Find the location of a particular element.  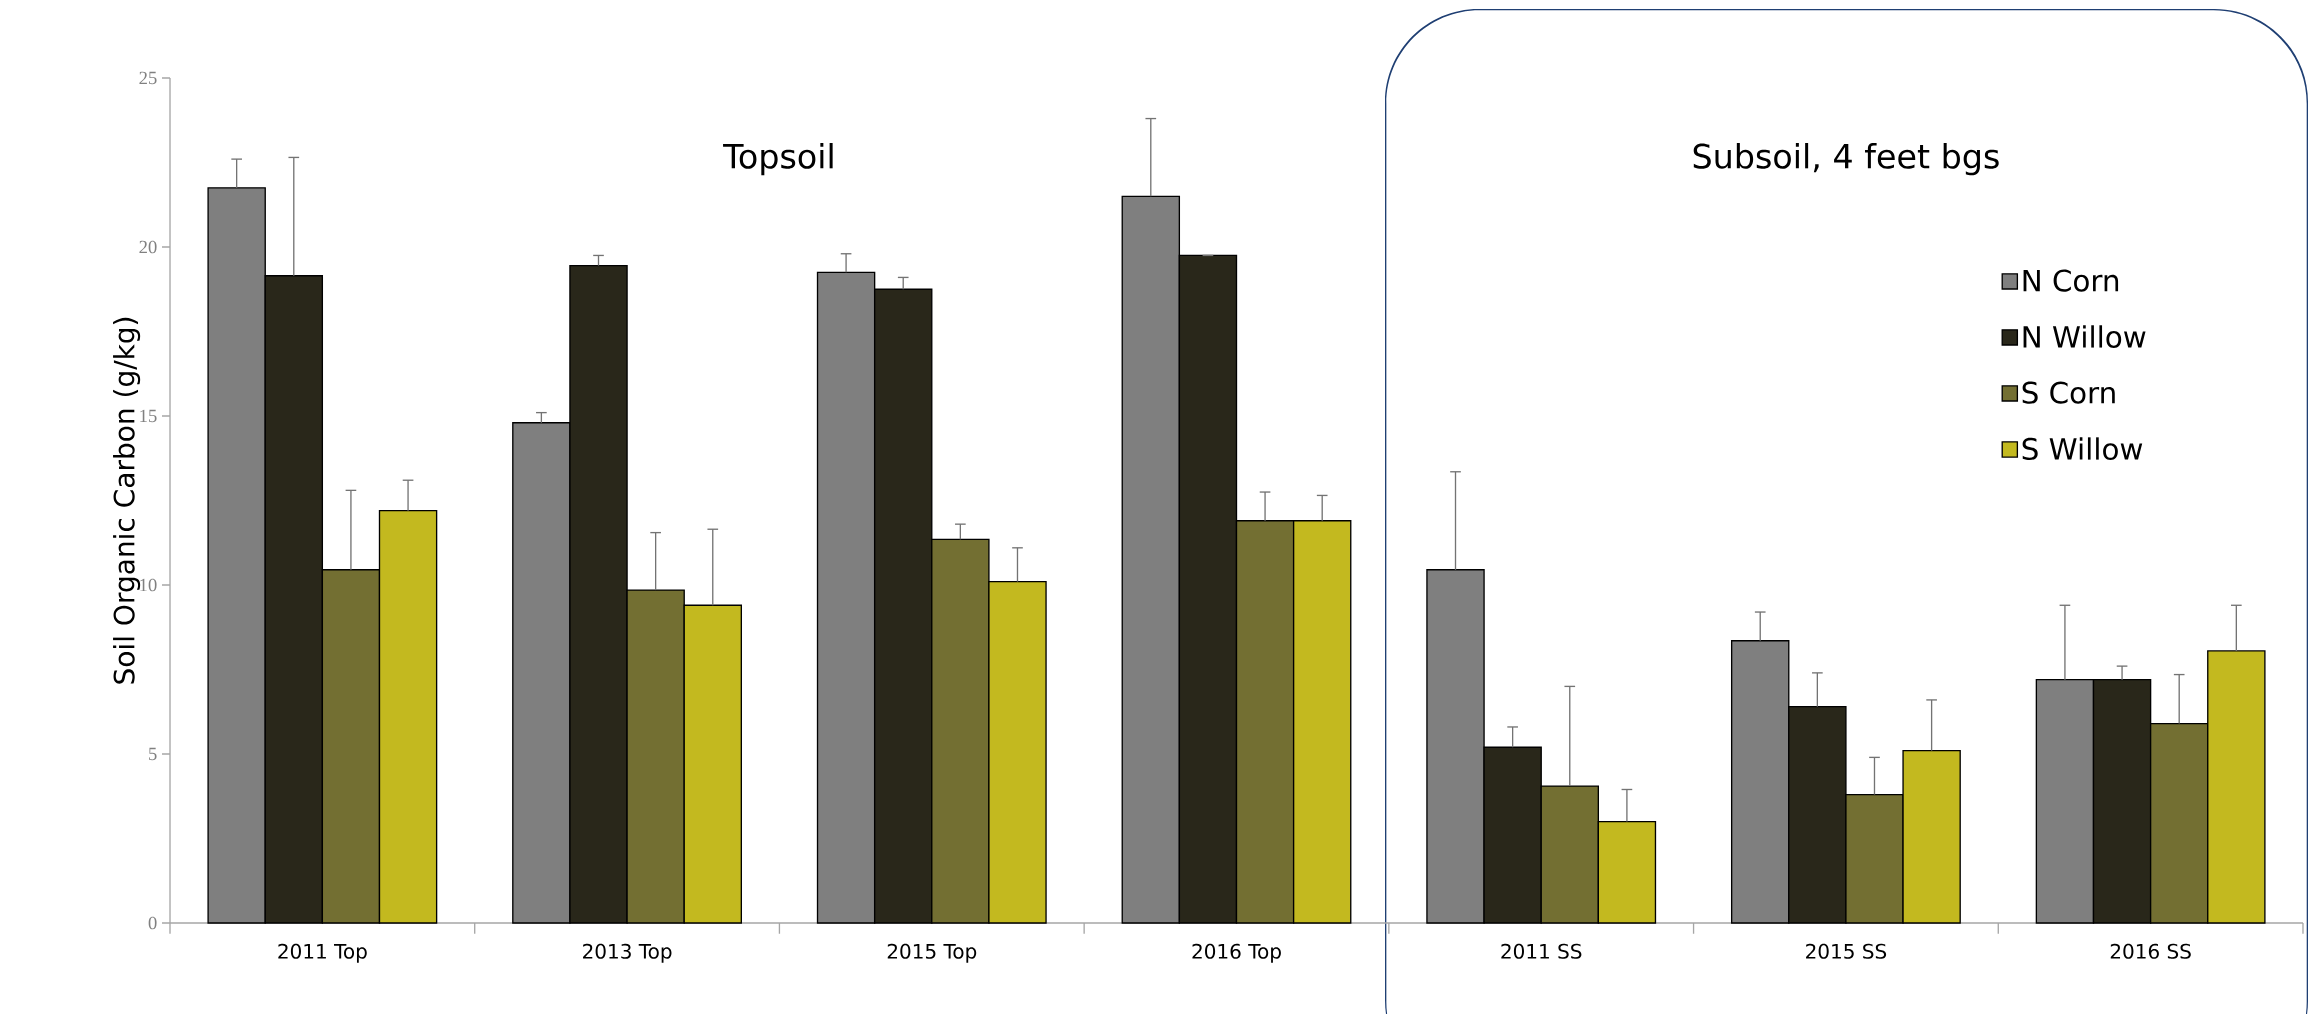

x-tick-label: 2016 Top is located at coordinates (1236, 953).